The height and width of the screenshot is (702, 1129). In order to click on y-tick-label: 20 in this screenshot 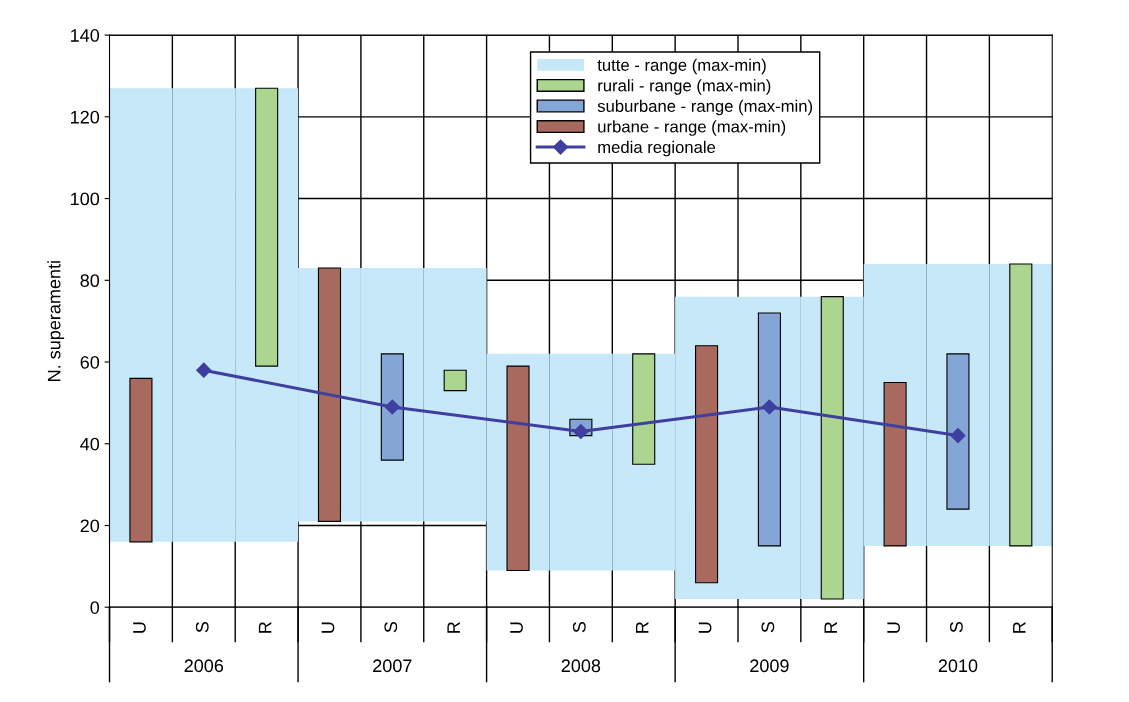, I will do `click(90, 526)`.